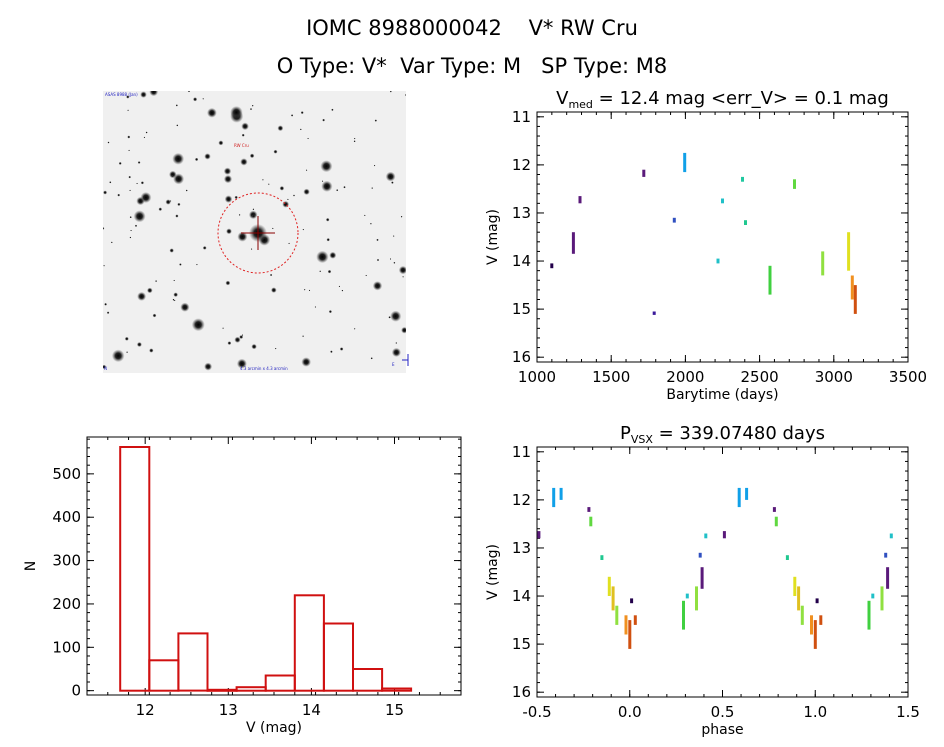  I want to click on x-tick-label: 1000, so click(537, 377).